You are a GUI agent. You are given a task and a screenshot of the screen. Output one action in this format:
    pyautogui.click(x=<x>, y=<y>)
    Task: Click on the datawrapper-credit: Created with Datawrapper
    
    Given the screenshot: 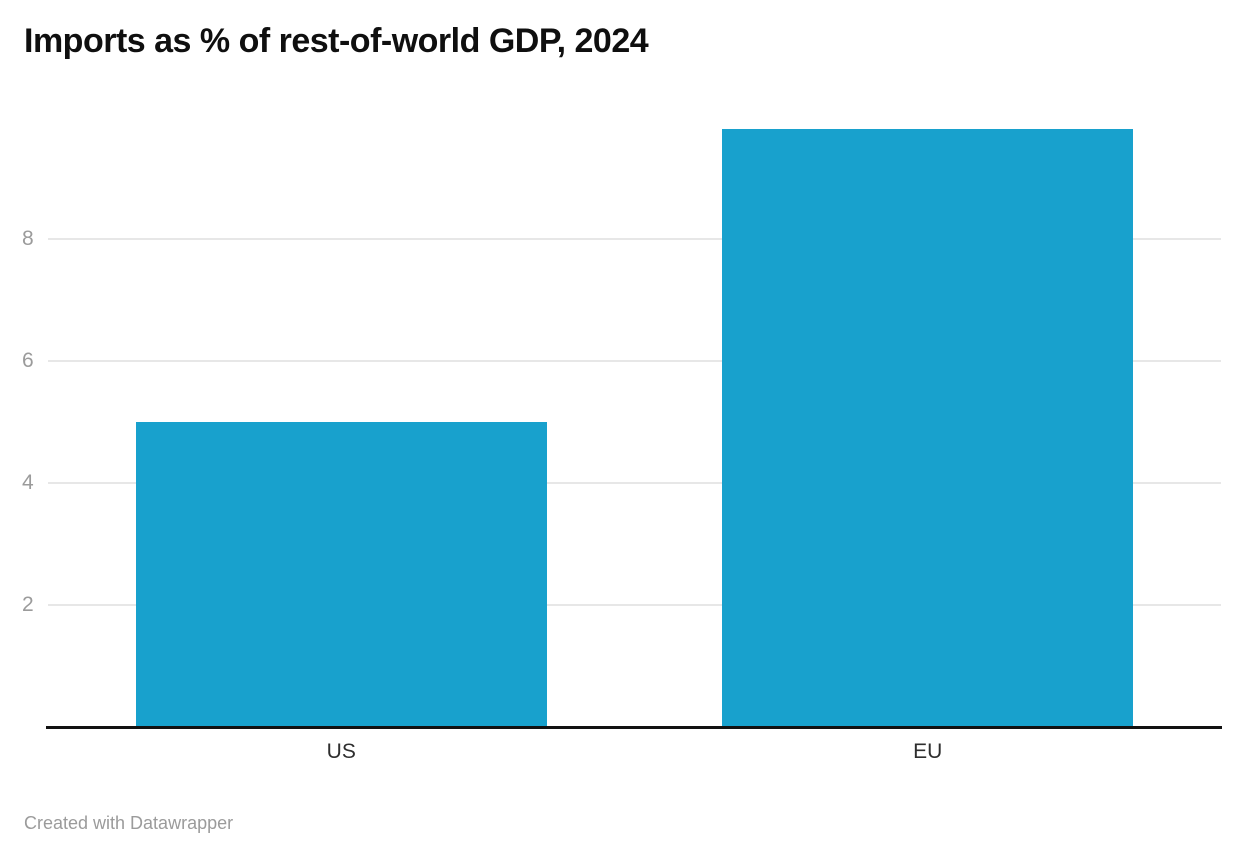 What is the action you would take?
    pyautogui.click(x=129, y=823)
    